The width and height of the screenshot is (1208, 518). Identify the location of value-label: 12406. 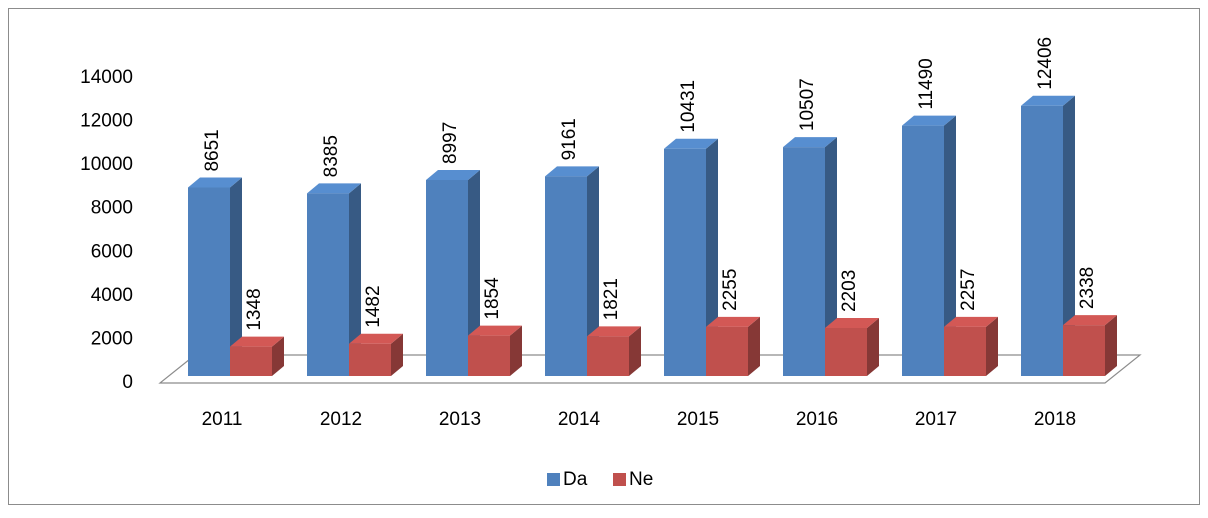
(1045, 63).